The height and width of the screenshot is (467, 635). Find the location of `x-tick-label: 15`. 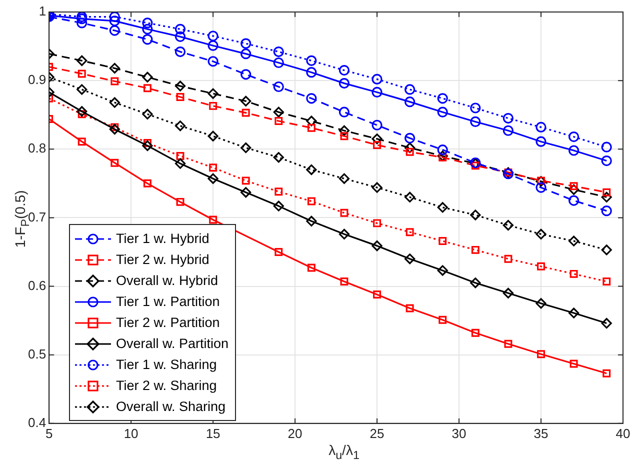

x-tick-label: 15 is located at coordinates (213, 433).